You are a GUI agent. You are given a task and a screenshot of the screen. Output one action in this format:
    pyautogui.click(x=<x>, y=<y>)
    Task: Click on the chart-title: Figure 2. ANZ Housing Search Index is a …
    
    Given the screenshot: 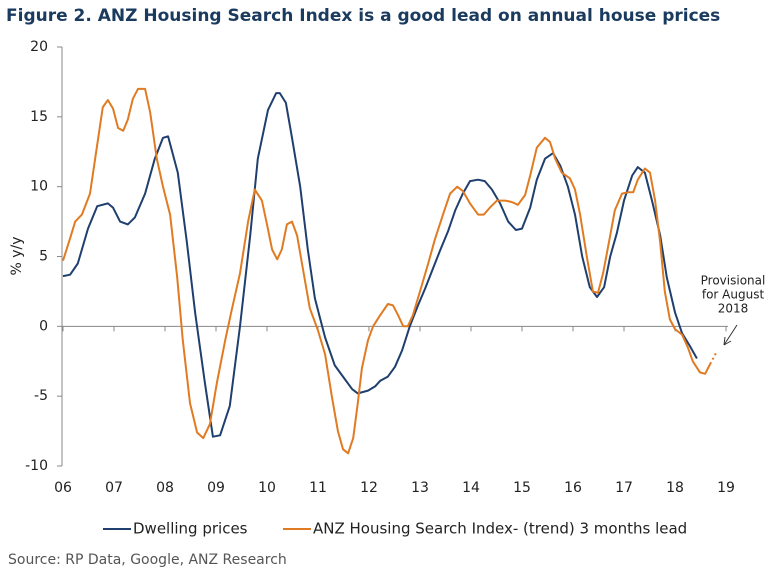 What is the action you would take?
    pyautogui.click(x=363, y=16)
    